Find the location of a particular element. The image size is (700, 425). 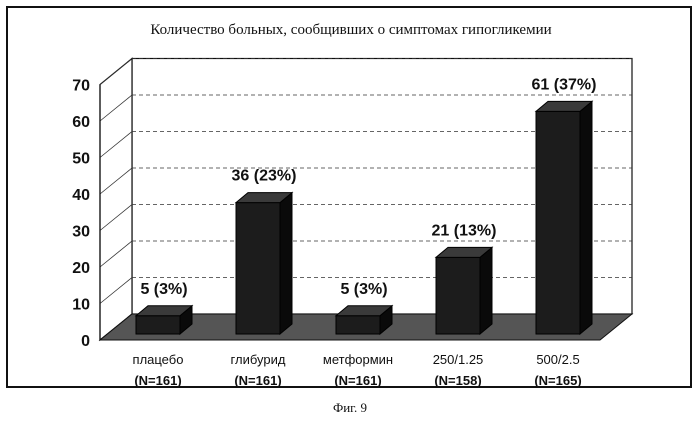

figure-caption: Фиг. 9 is located at coordinates (350, 407).